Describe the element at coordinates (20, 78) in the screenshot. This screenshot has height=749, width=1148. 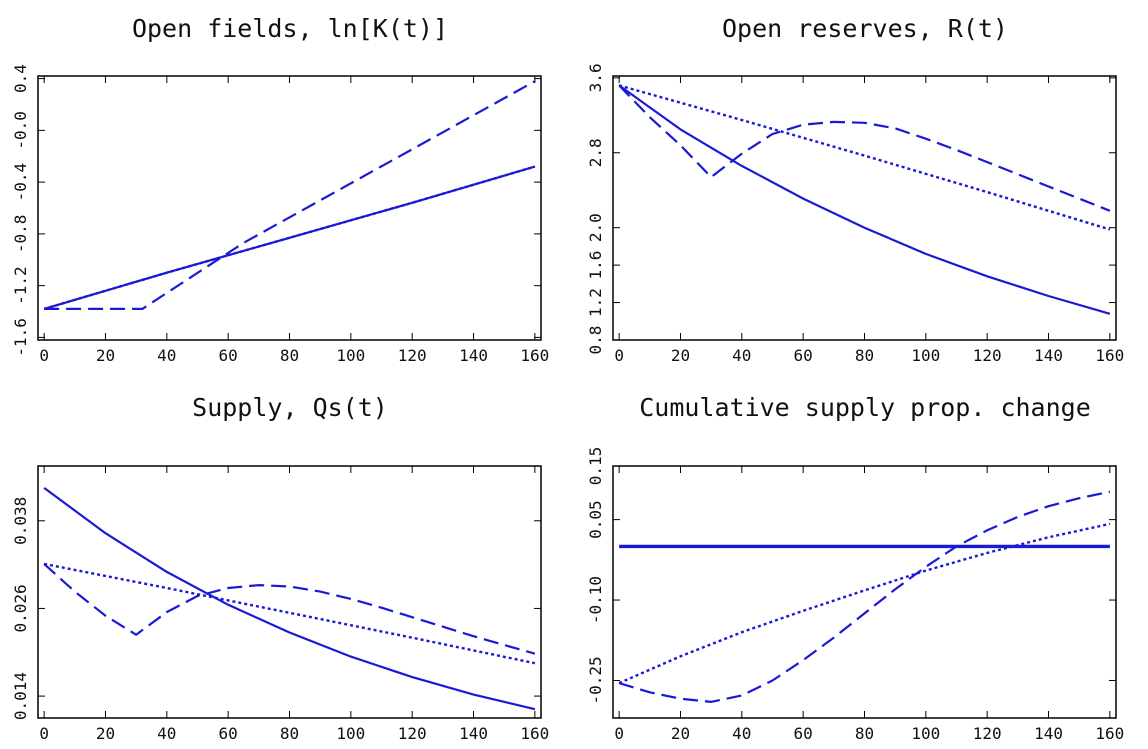
I see `y-tick-label: 0.4` at that location.